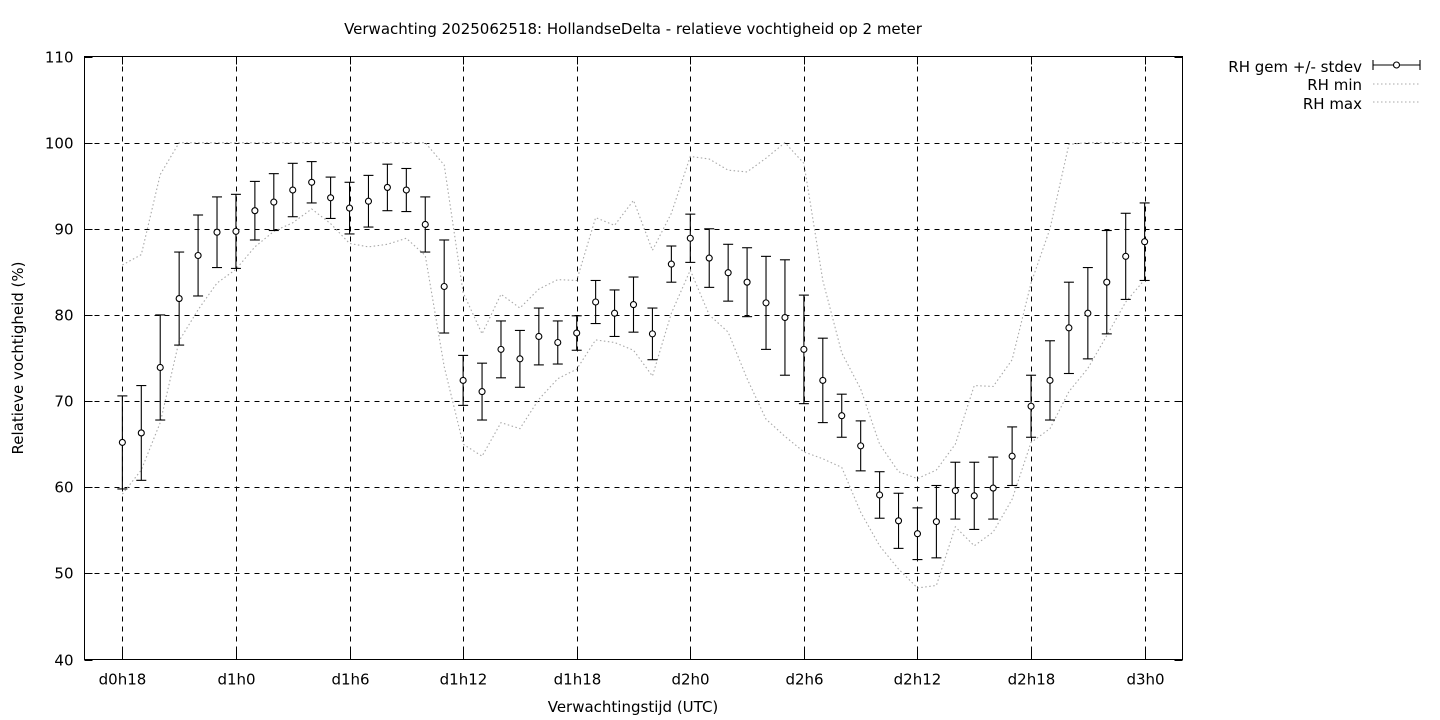 Image resolution: width=1440 pixels, height=720 pixels. Describe the element at coordinates (1145, 680) in the screenshot. I see `x-tick-label: d3h0` at that location.